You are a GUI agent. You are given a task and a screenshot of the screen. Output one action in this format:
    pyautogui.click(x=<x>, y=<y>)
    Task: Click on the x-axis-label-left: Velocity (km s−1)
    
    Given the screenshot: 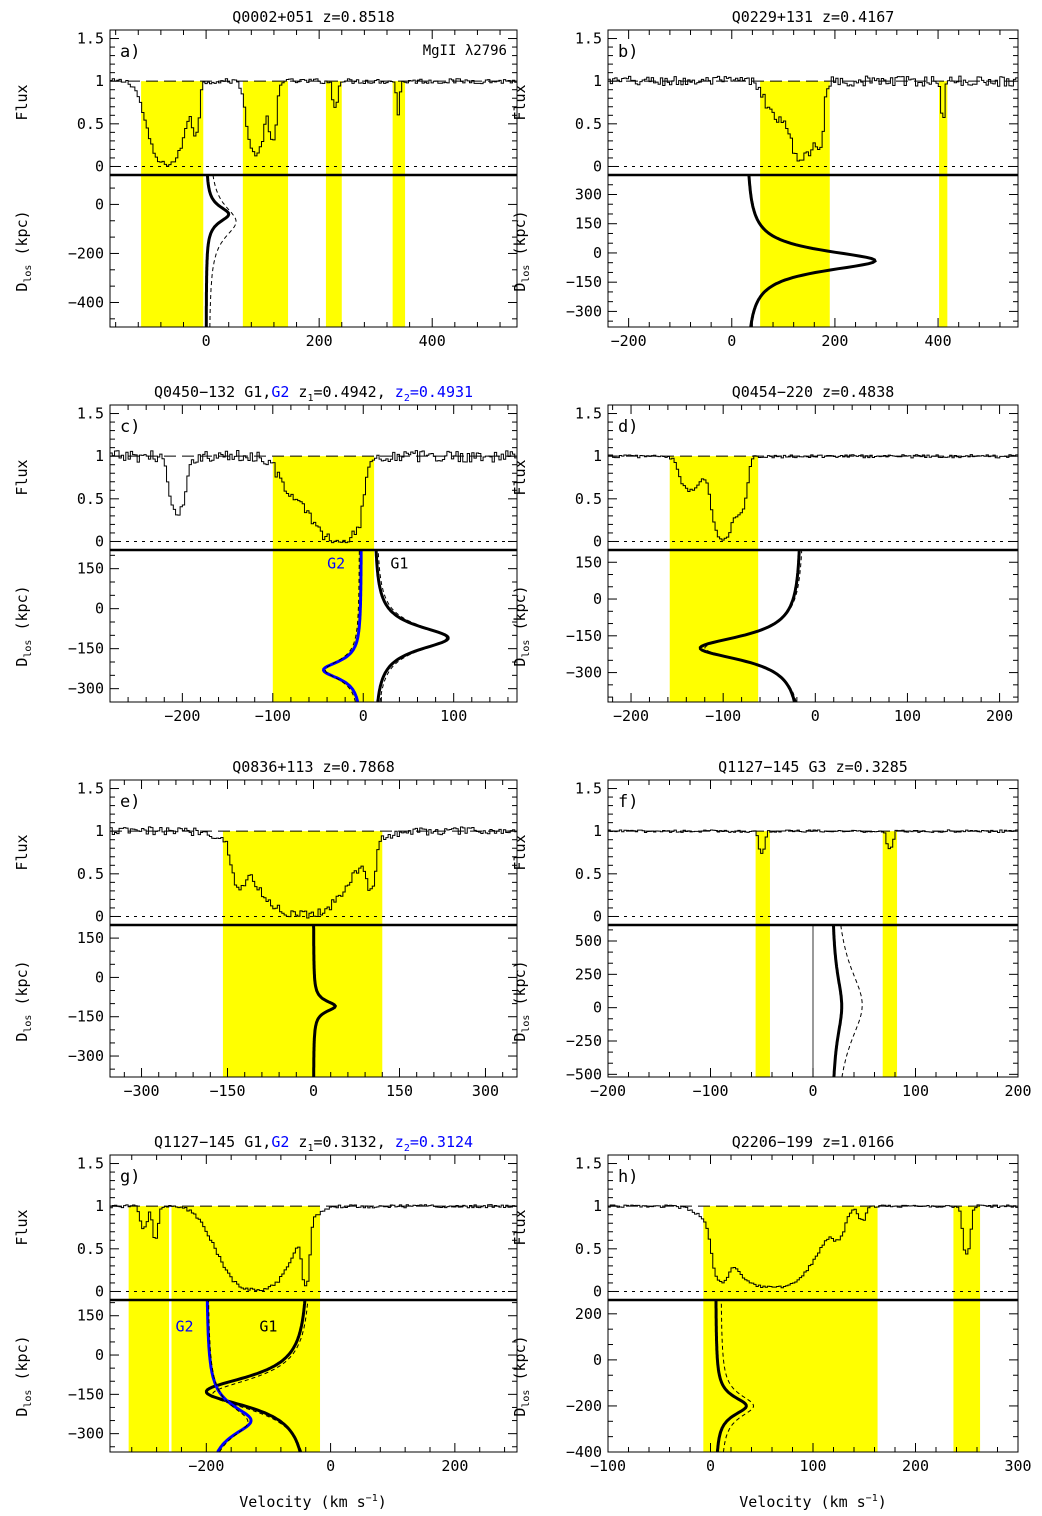 What is the action you would take?
    pyautogui.click(x=313, y=1502)
    